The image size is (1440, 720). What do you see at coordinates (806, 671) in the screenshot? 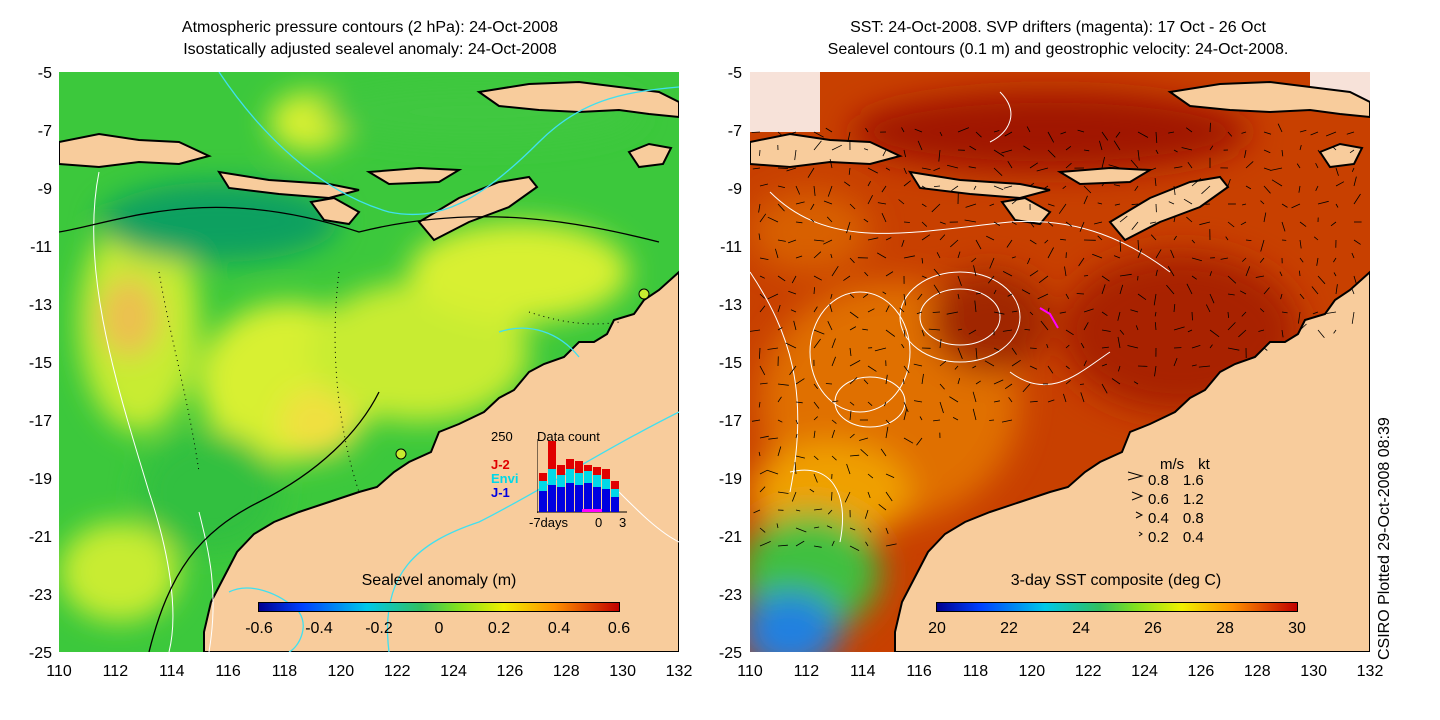
I see `right-xtick-112: 112` at bounding box center [806, 671].